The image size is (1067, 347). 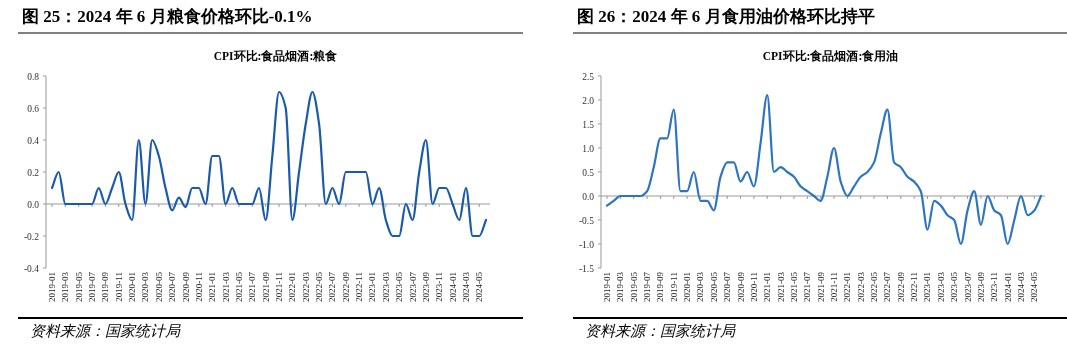 What do you see at coordinates (588, 76) in the screenshot?
I see `y-tick-label: 2.5` at bounding box center [588, 76].